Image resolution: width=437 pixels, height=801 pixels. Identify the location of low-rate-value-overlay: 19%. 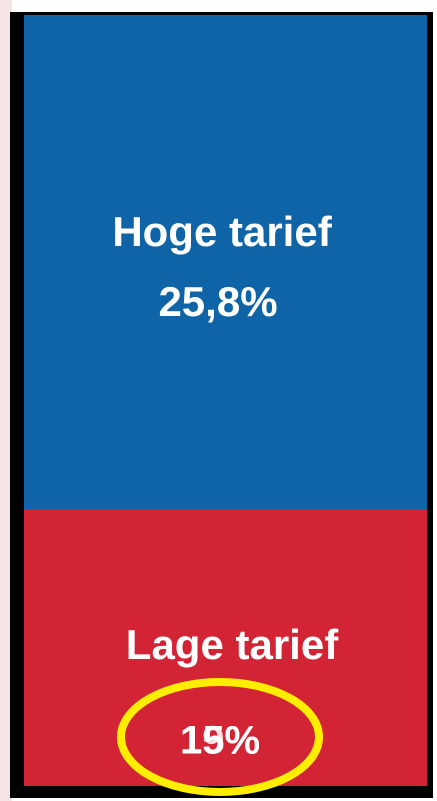
(220, 741).